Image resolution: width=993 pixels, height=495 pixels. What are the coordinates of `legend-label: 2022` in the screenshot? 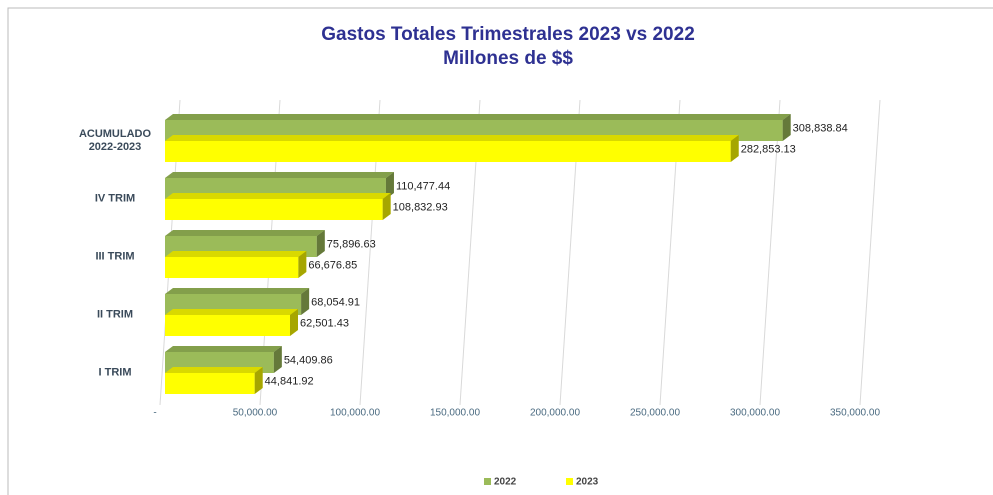 It's located at (505, 482).